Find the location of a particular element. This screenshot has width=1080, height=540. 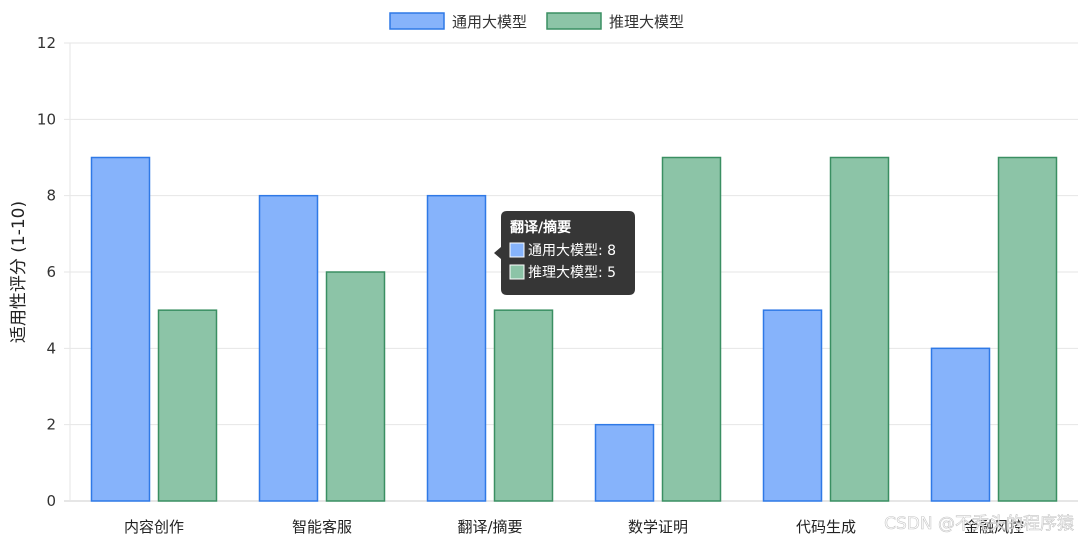

tooltip-line: 推理大模型: 5 is located at coordinates (572, 273).